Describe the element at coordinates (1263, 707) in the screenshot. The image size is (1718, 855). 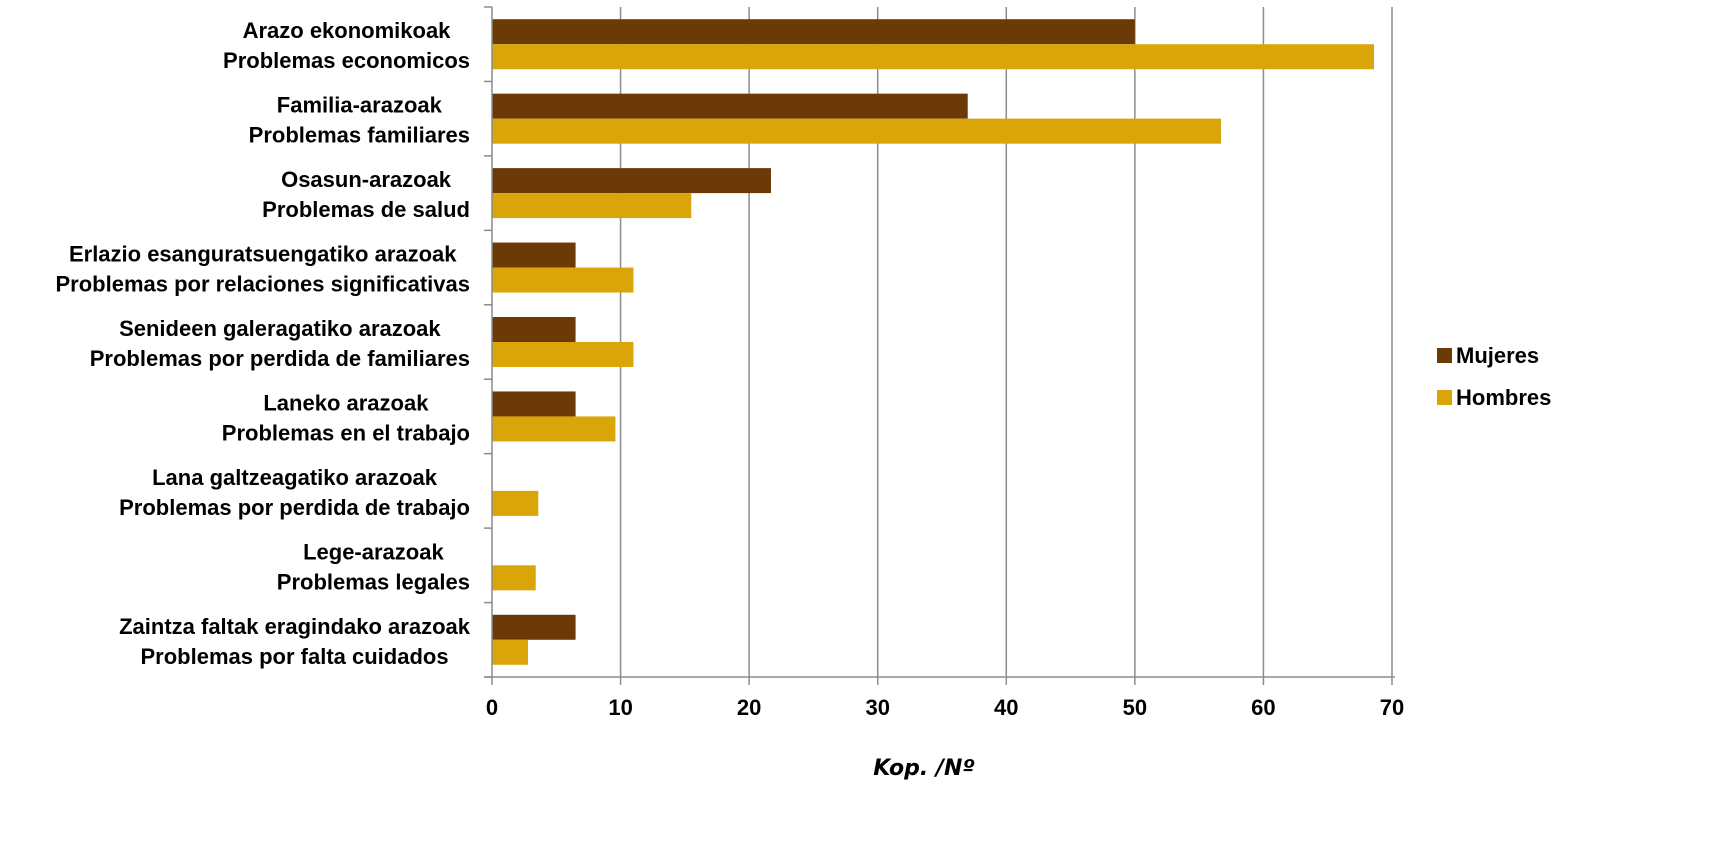
I see `x-tick-label: 60` at that location.